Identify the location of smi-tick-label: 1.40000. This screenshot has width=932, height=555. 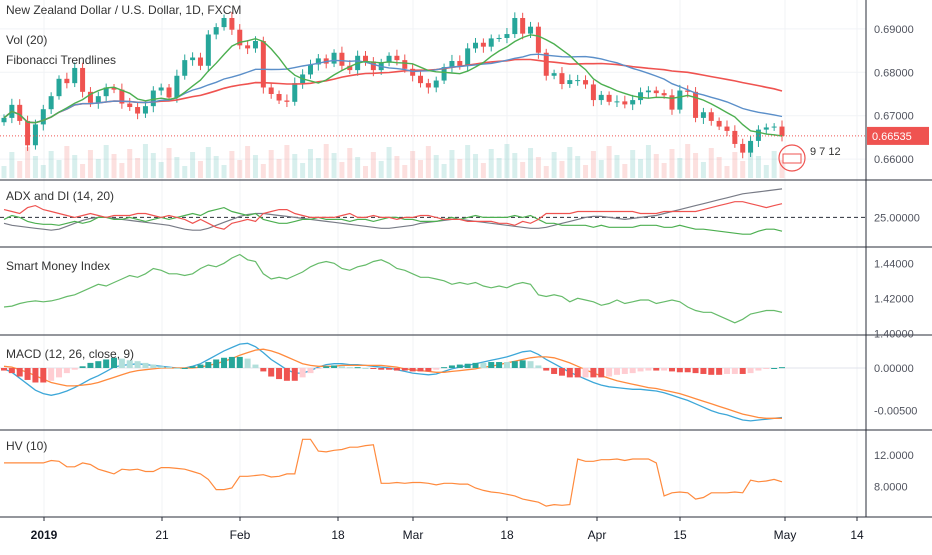
(894, 334).